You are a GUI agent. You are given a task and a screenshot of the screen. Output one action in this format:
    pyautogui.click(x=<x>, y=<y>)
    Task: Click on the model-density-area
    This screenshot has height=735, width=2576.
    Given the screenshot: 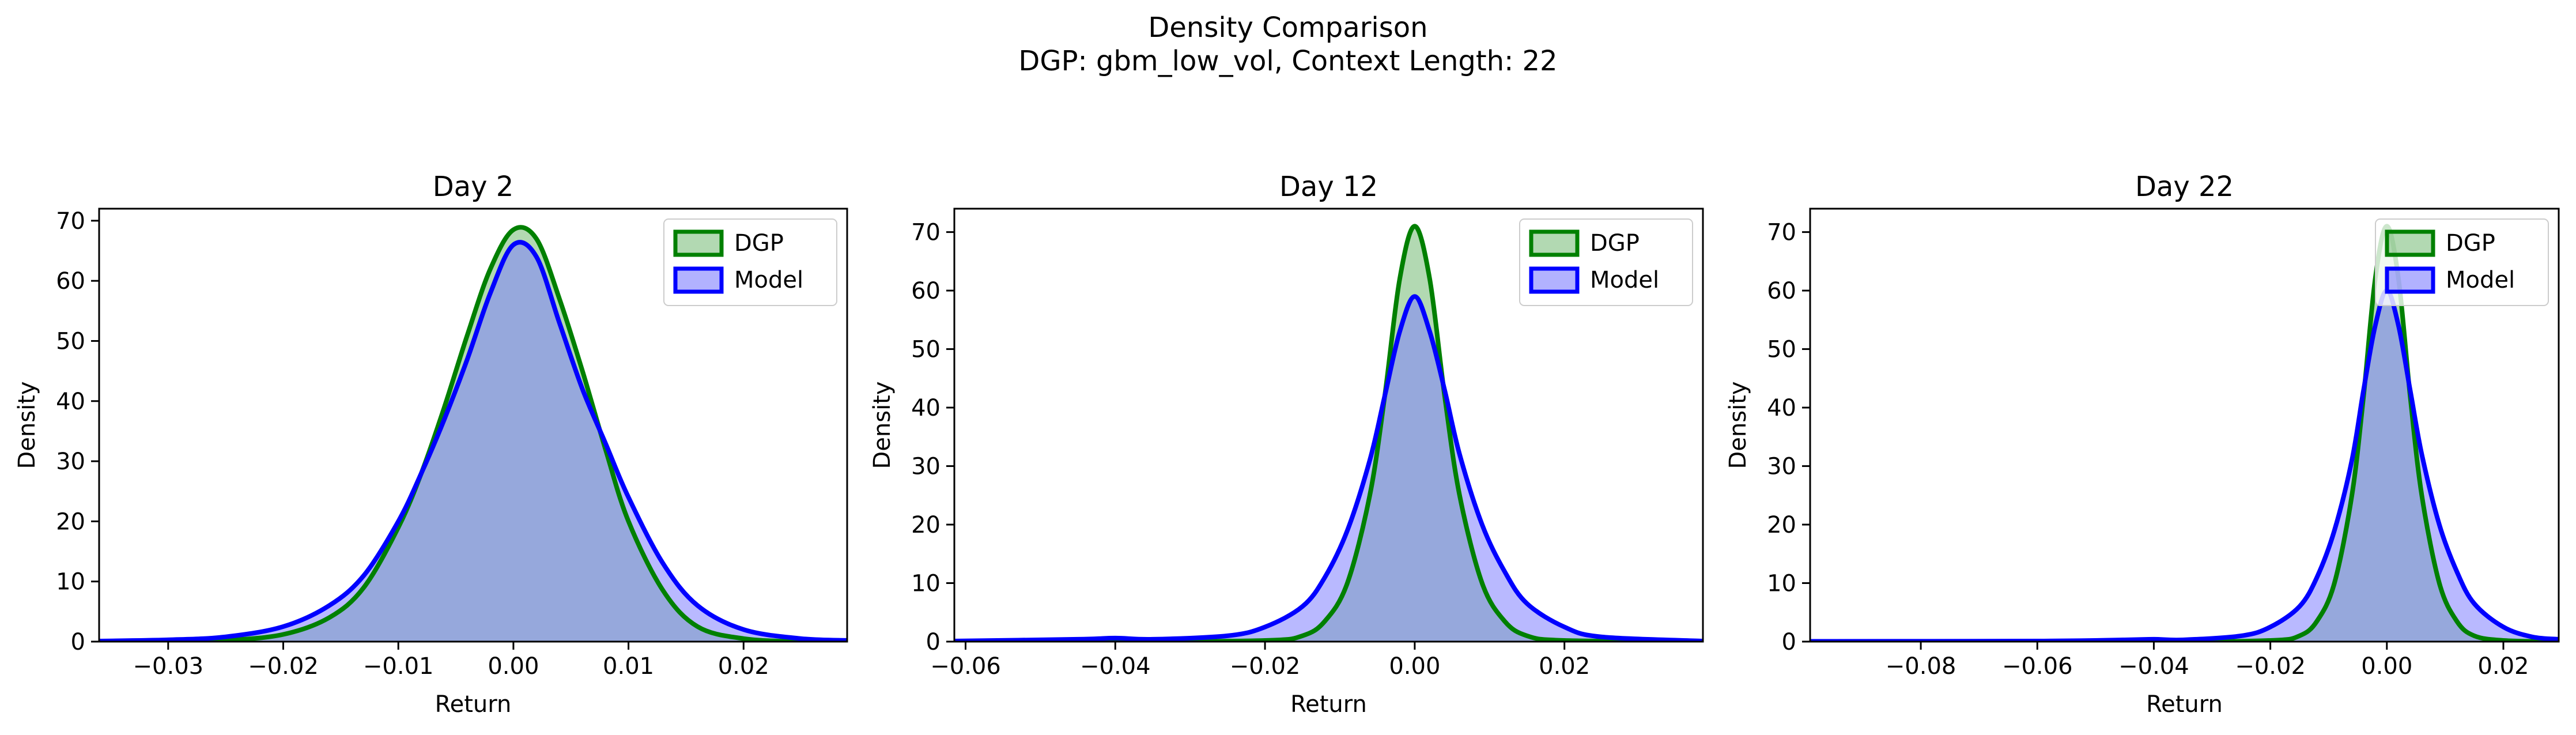 What is the action you would take?
    pyautogui.click(x=2184, y=466)
    